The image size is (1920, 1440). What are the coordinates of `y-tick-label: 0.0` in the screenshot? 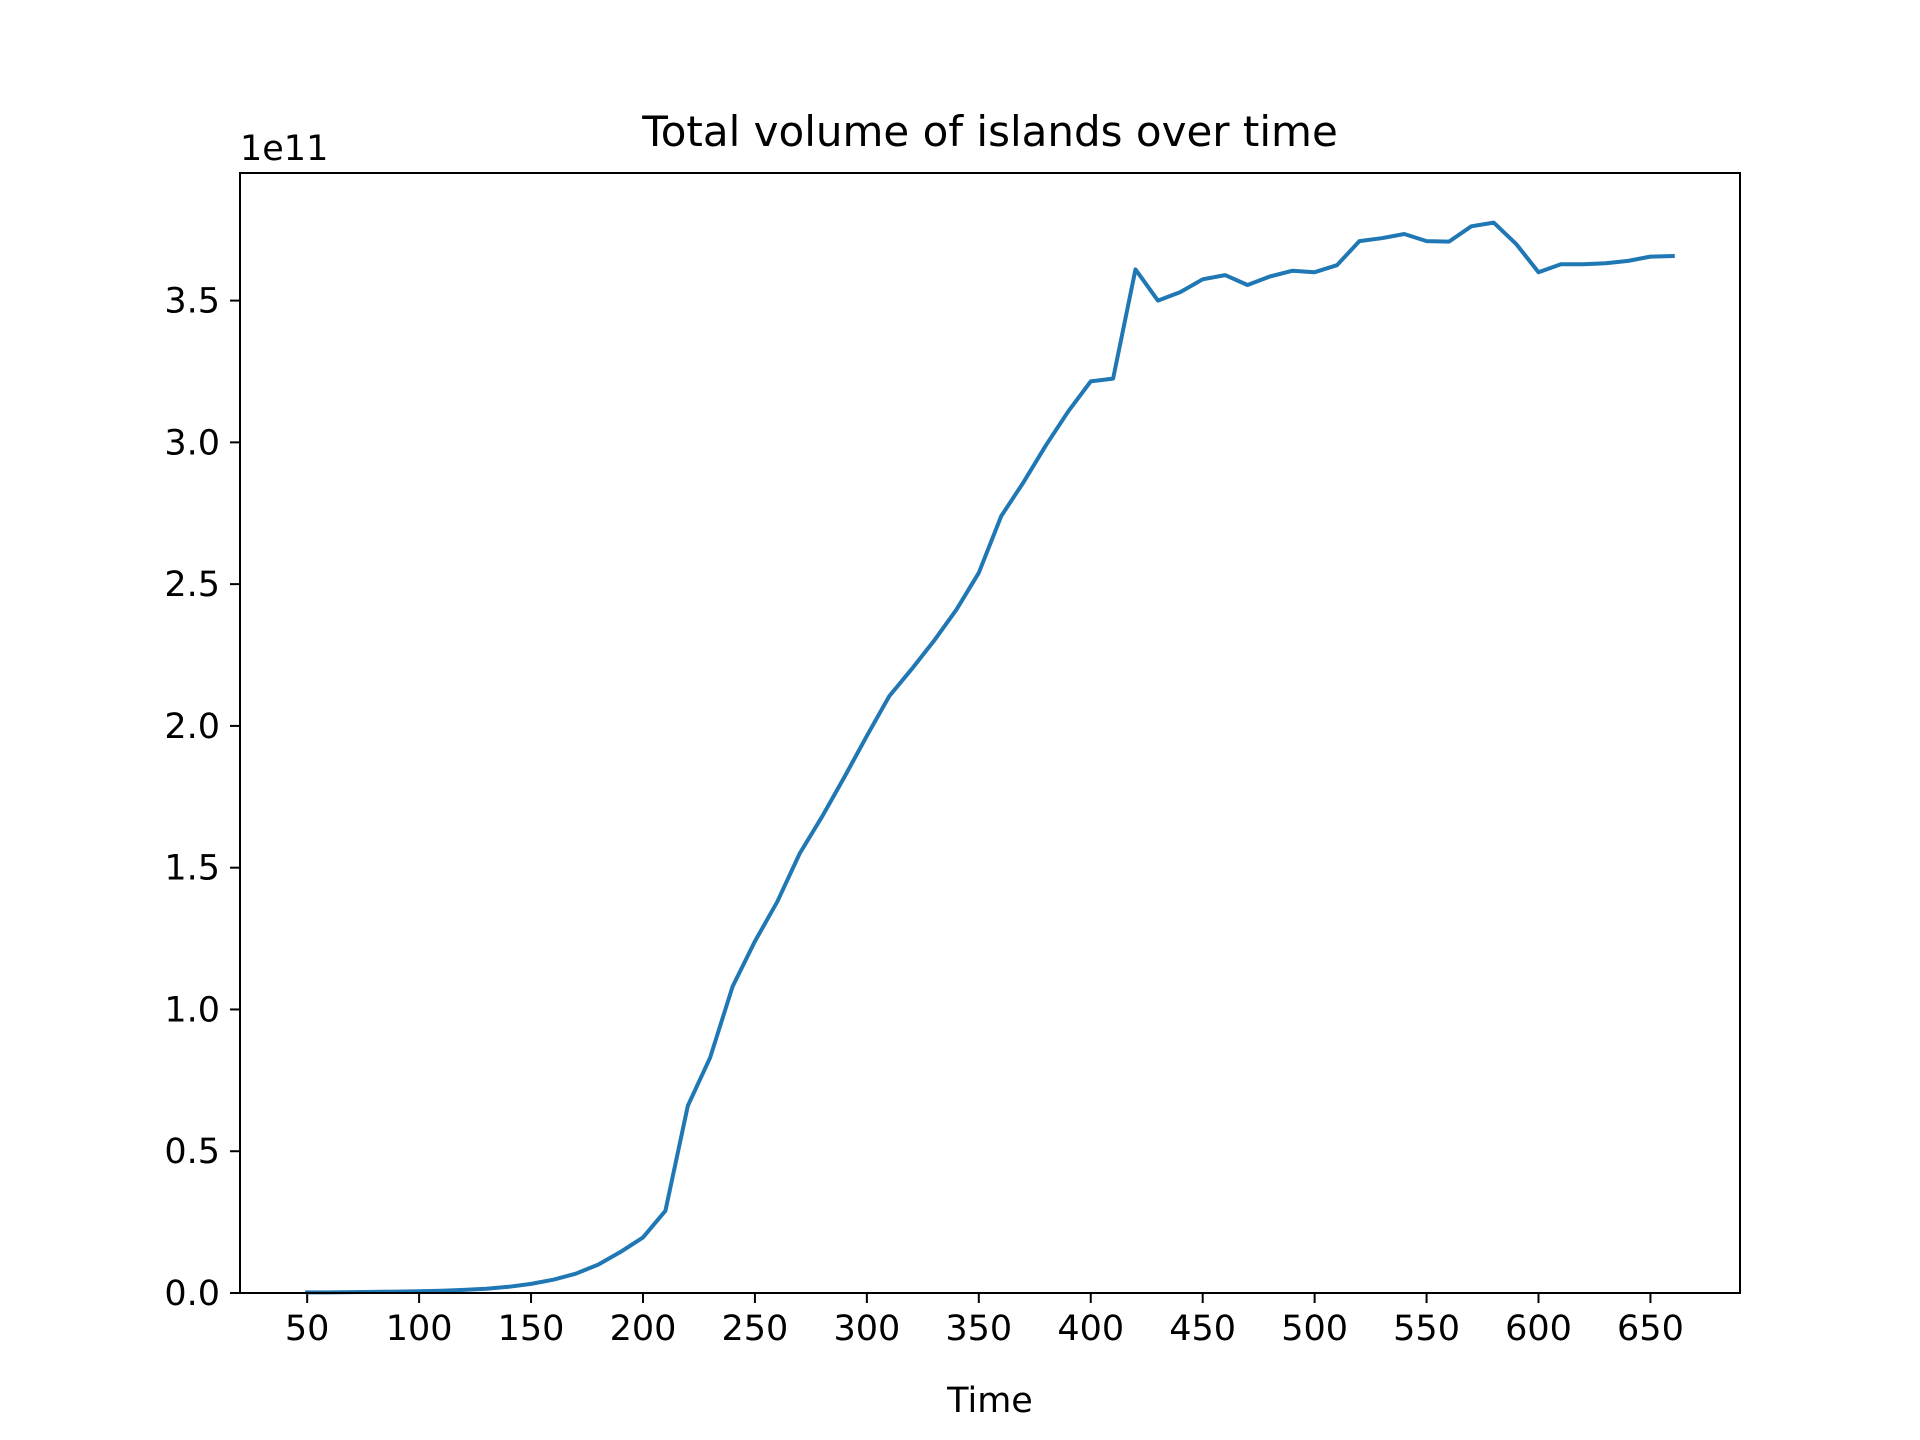 It's located at (192, 1294).